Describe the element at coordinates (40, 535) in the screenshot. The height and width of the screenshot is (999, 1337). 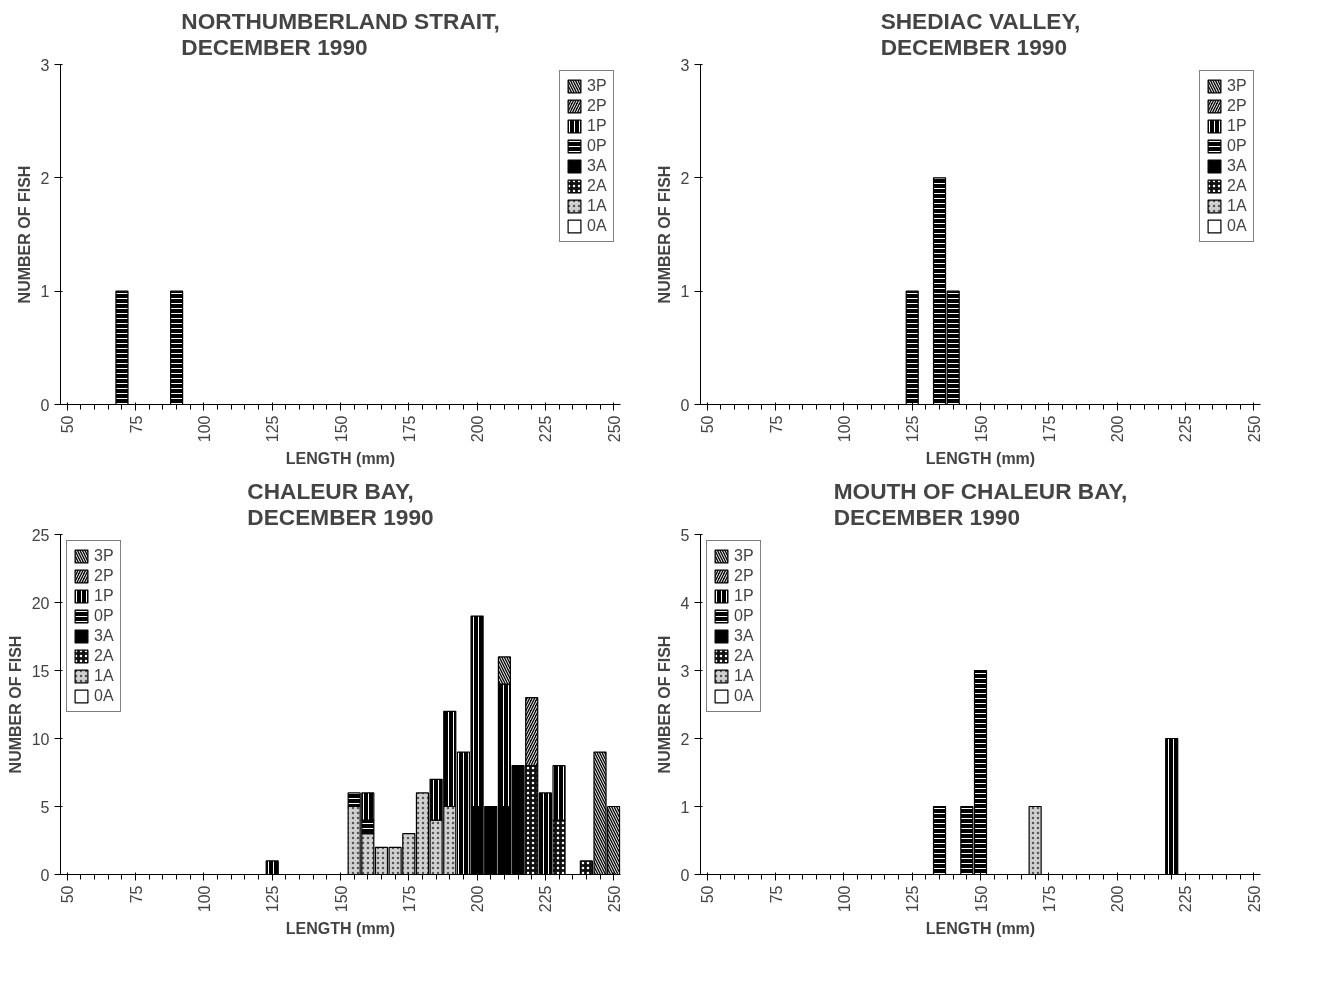
I see `y-tick-label: 25` at that location.